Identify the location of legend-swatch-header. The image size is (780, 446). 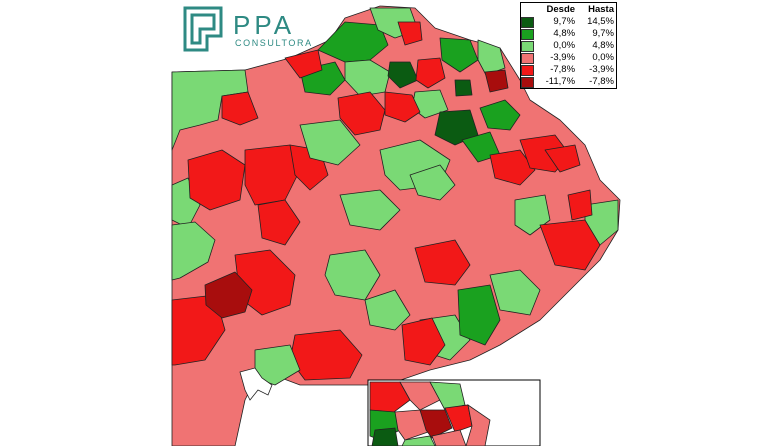
(528, 9).